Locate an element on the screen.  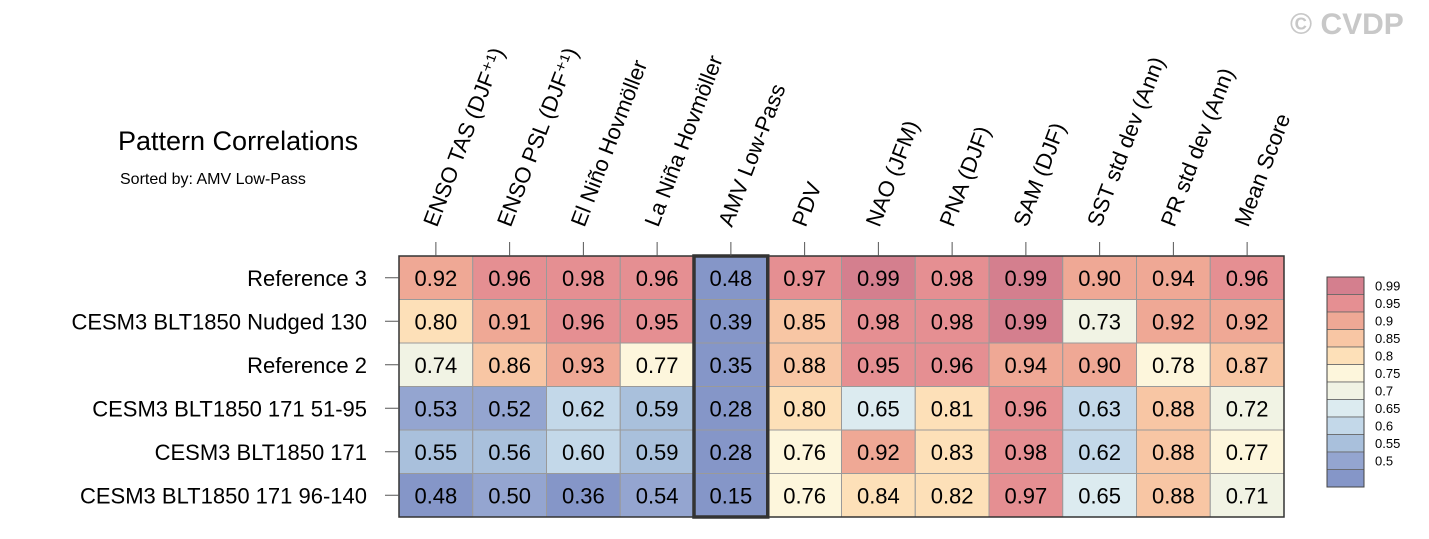
cell-value-label: 0.95 is located at coordinates (657, 321).